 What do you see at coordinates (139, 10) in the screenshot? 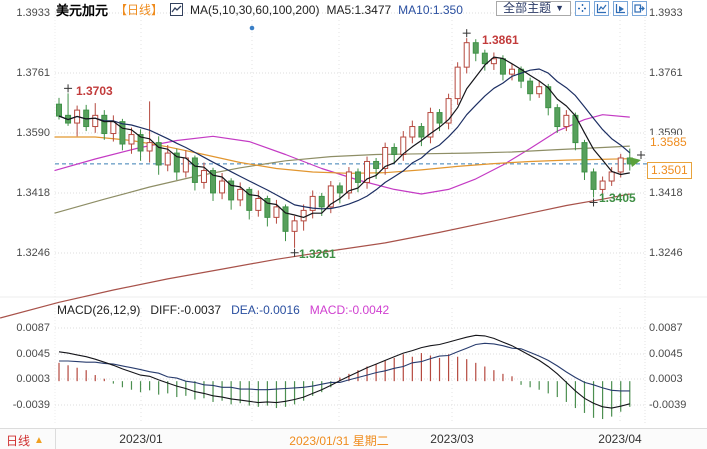
I see `period-badge: 【日线】` at bounding box center [139, 10].